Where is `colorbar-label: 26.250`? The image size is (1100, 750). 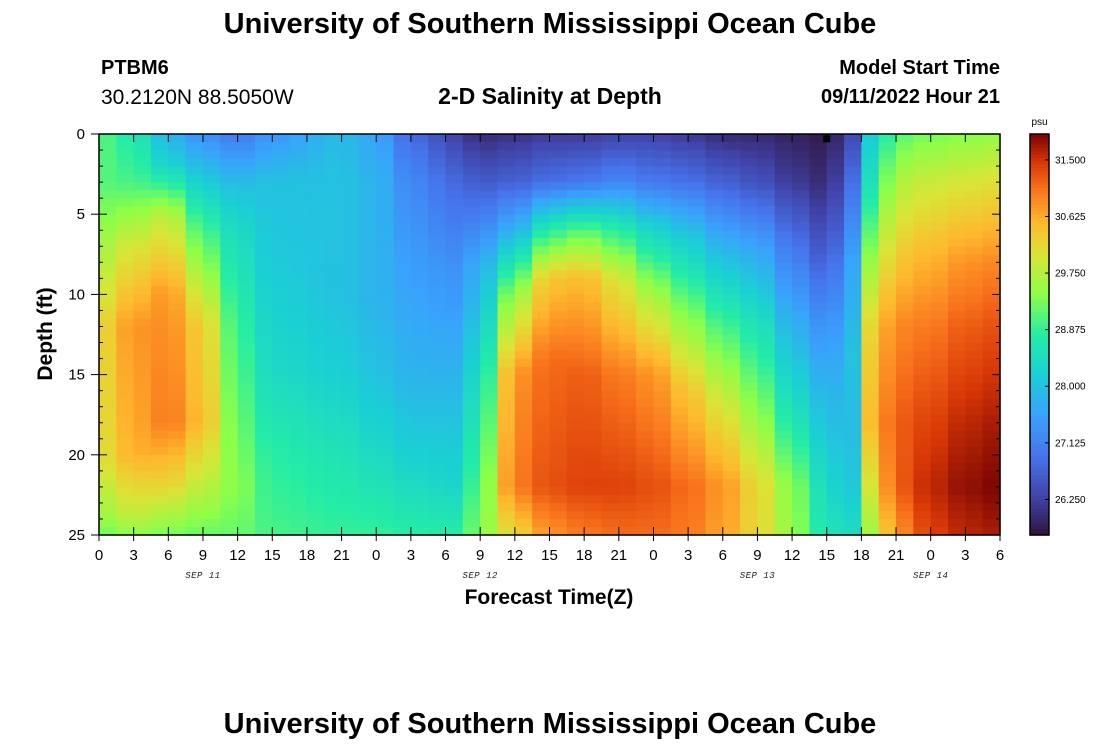
colorbar-label: 26.250 is located at coordinates (1070, 500).